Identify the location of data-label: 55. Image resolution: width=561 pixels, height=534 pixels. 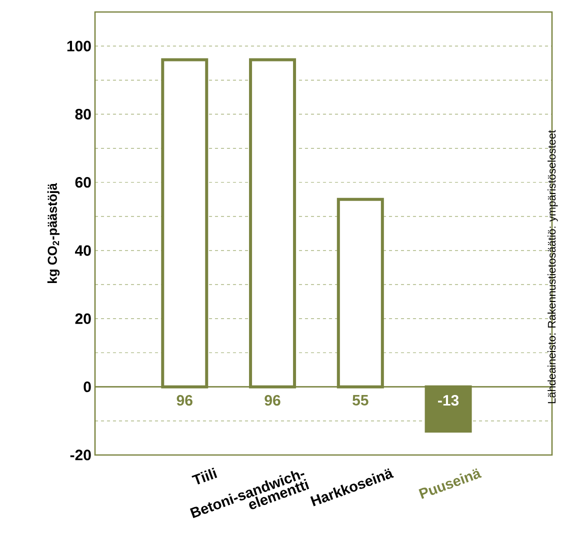
(360, 400).